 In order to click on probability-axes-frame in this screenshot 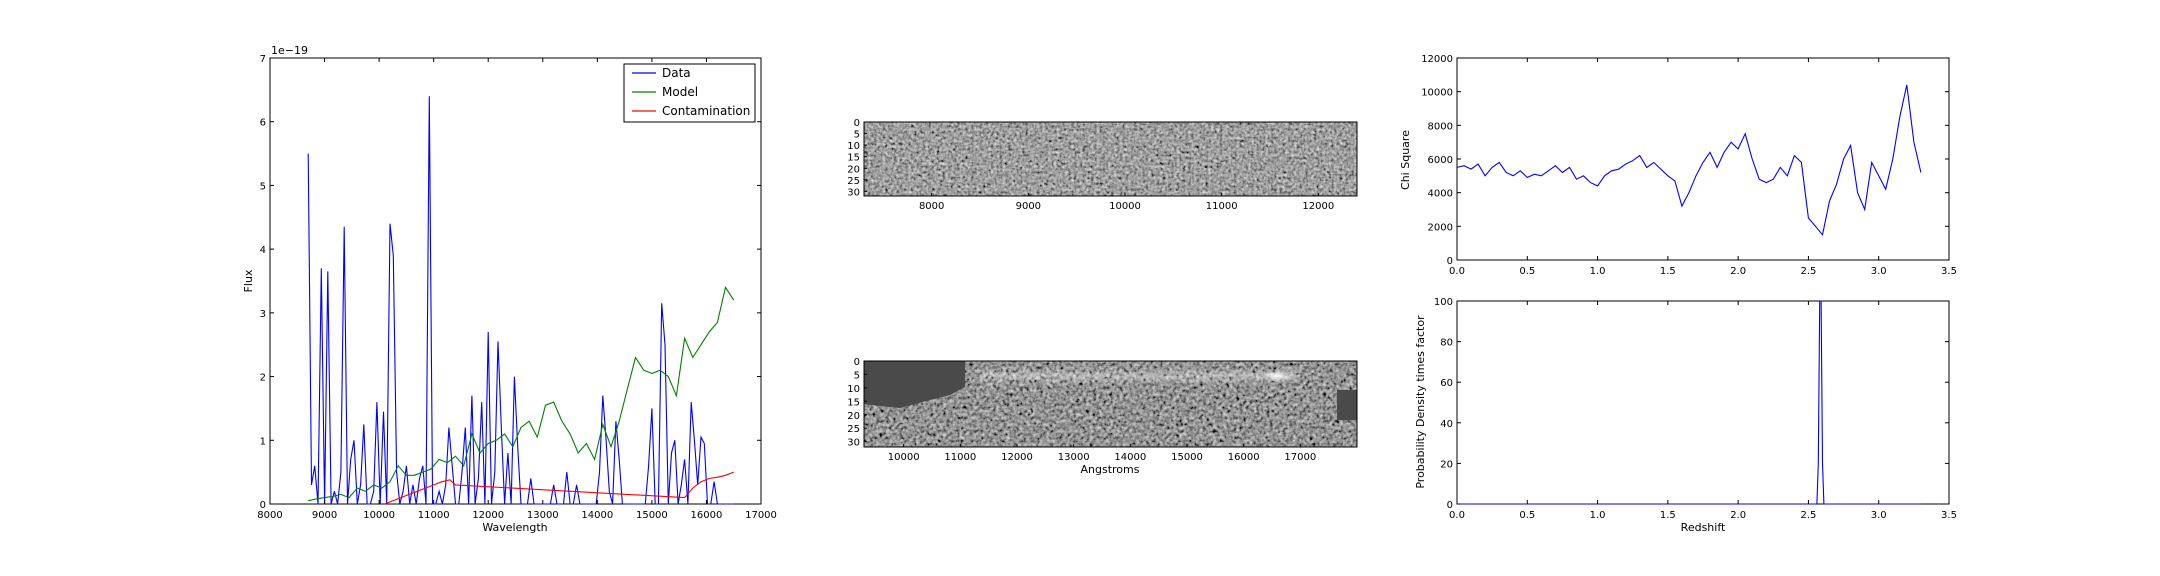, I will do `click(1703, 402)`.